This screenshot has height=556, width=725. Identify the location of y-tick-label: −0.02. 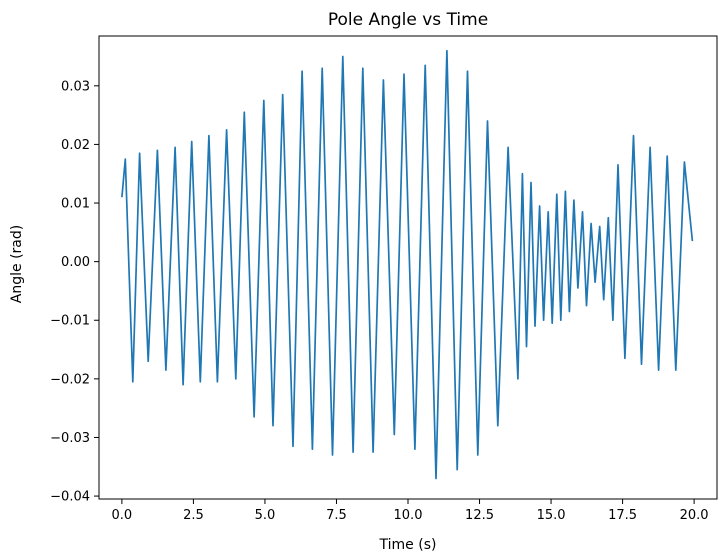
(70, 379).